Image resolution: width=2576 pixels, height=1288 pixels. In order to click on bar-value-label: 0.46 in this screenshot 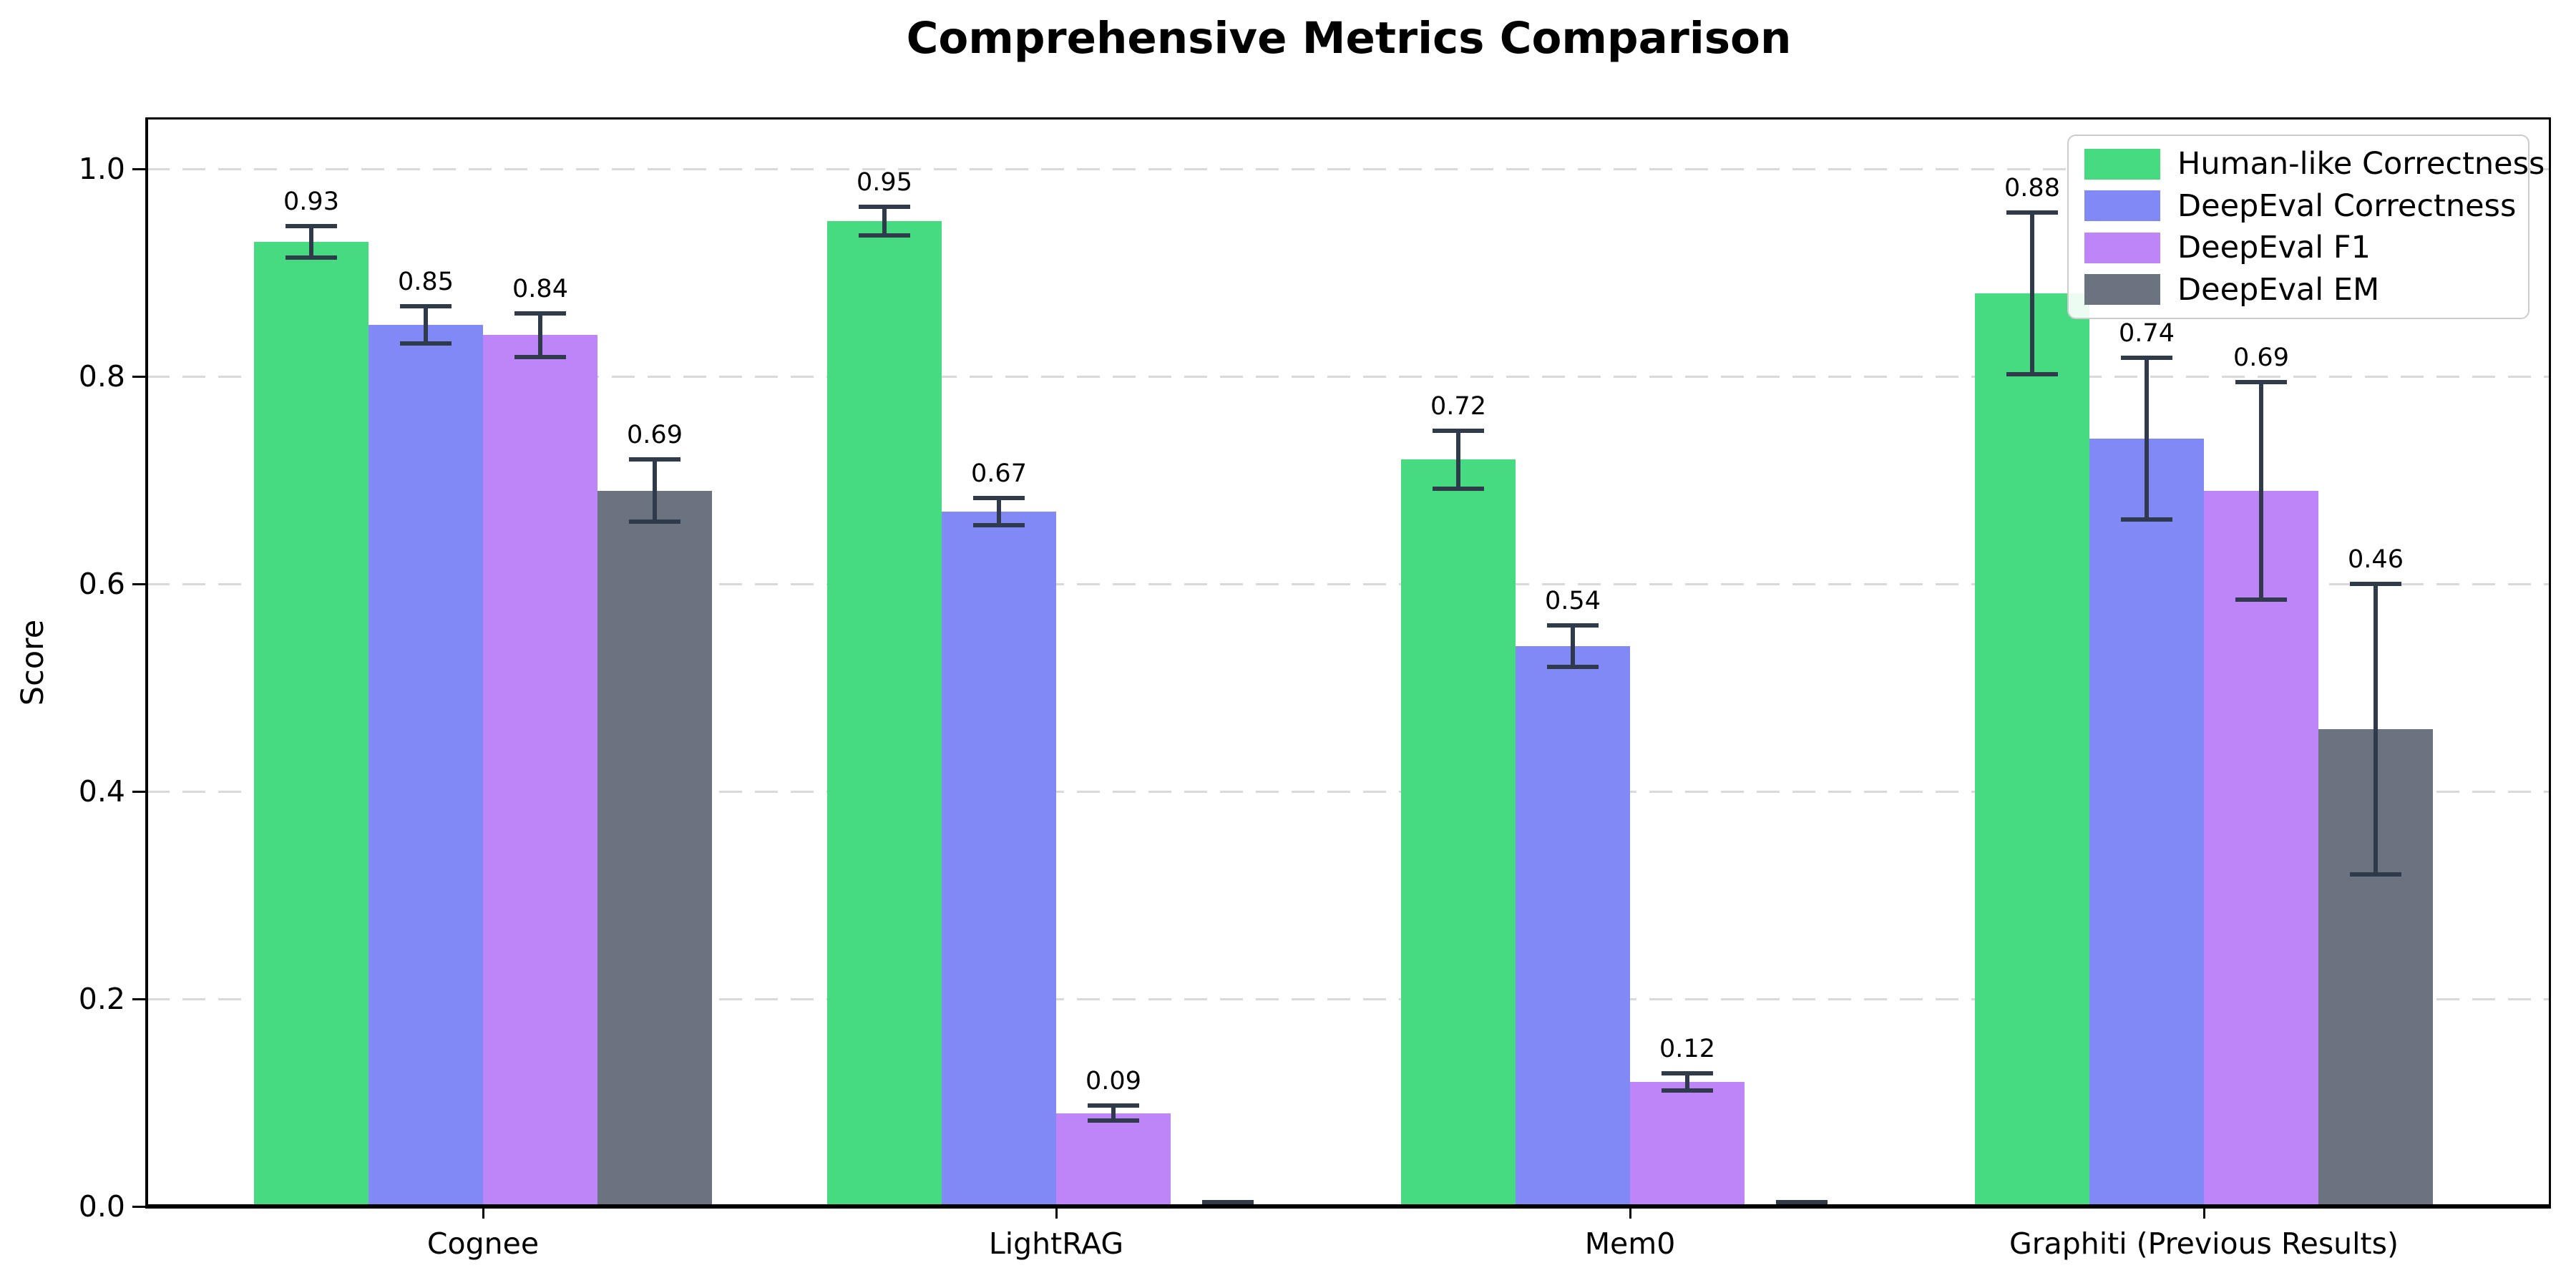, I will do `click(2376, 560)`.